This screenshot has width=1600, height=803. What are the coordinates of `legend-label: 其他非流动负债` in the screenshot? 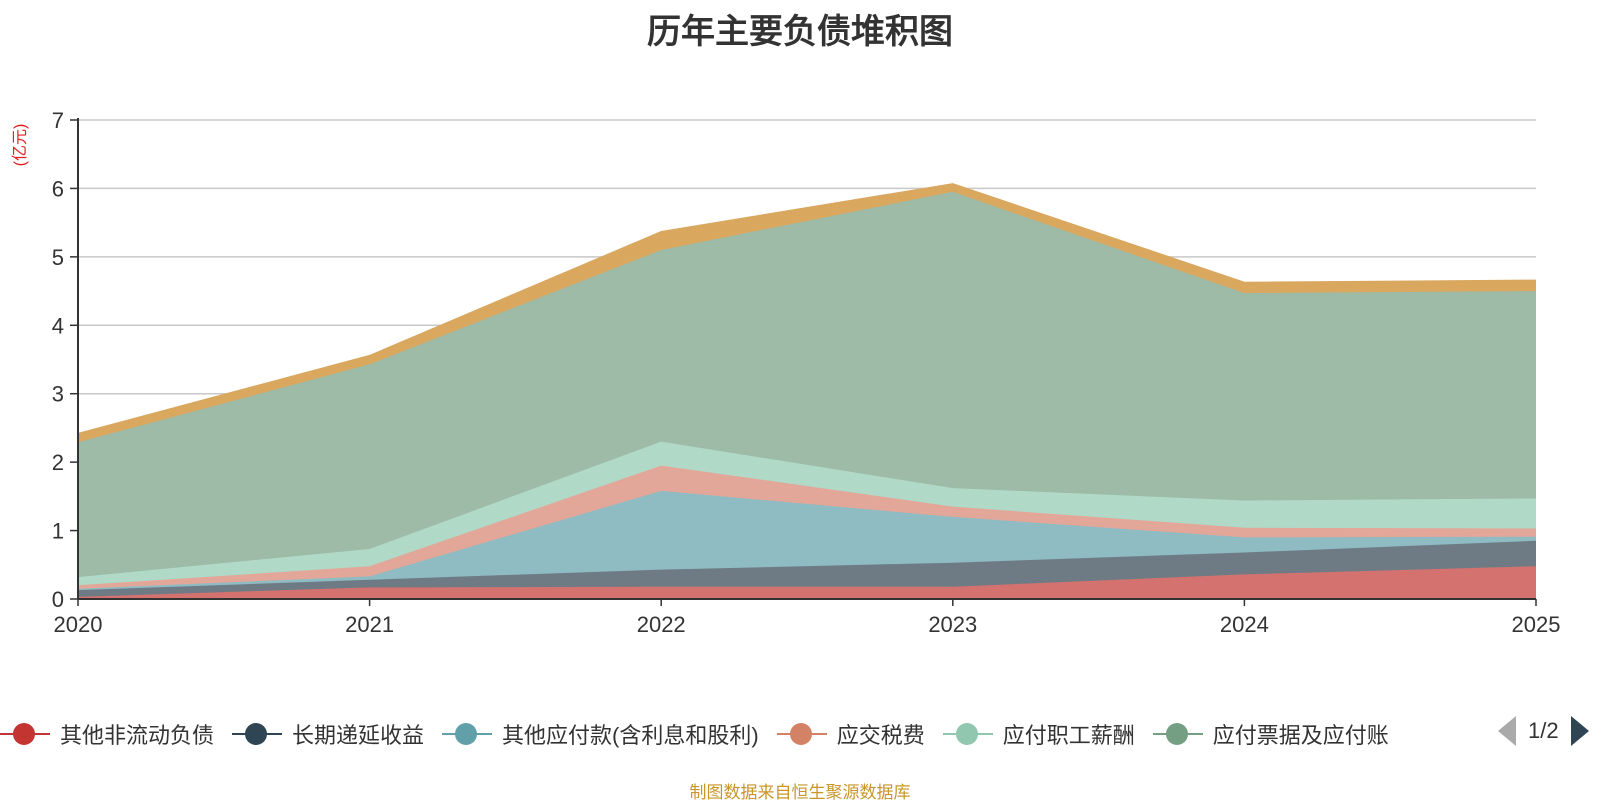 It's located at (137, 735).